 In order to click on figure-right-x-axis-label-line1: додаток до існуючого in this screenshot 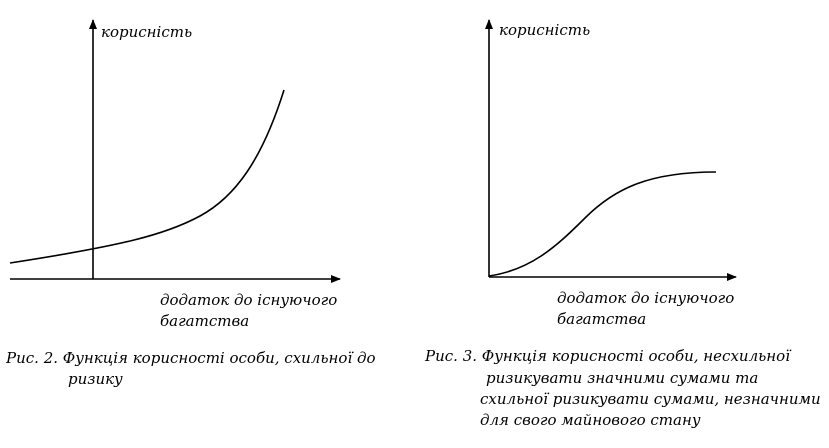, I will do `click(646, 298)`.